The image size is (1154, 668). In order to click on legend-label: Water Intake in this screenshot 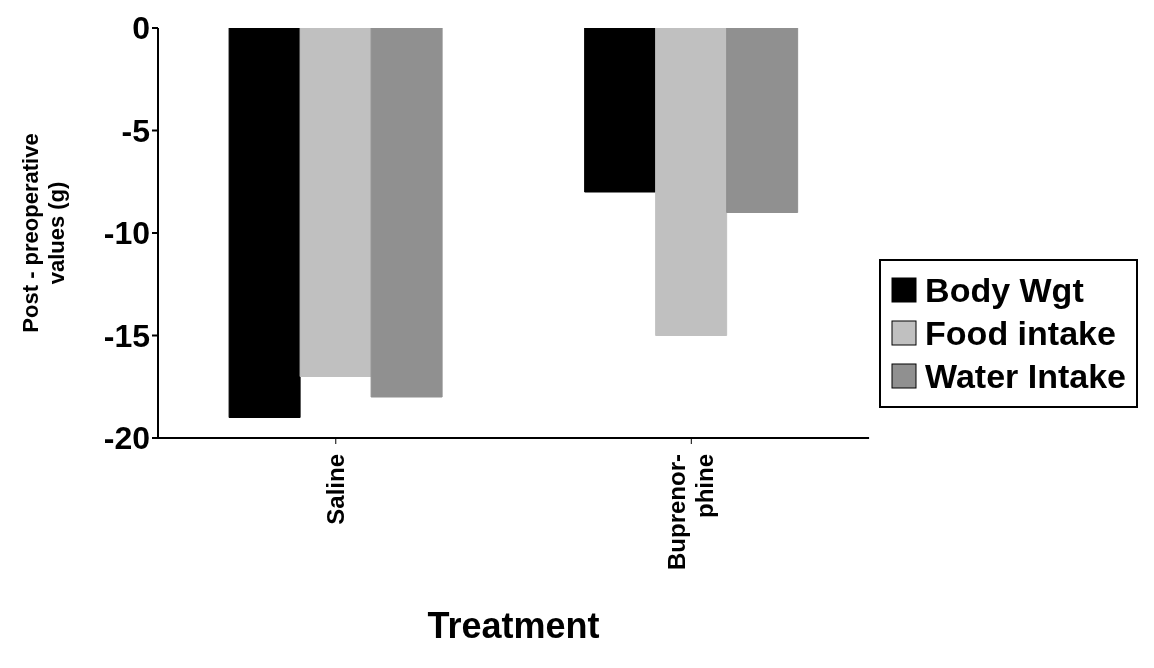, I will do `click(1025, 376)`.